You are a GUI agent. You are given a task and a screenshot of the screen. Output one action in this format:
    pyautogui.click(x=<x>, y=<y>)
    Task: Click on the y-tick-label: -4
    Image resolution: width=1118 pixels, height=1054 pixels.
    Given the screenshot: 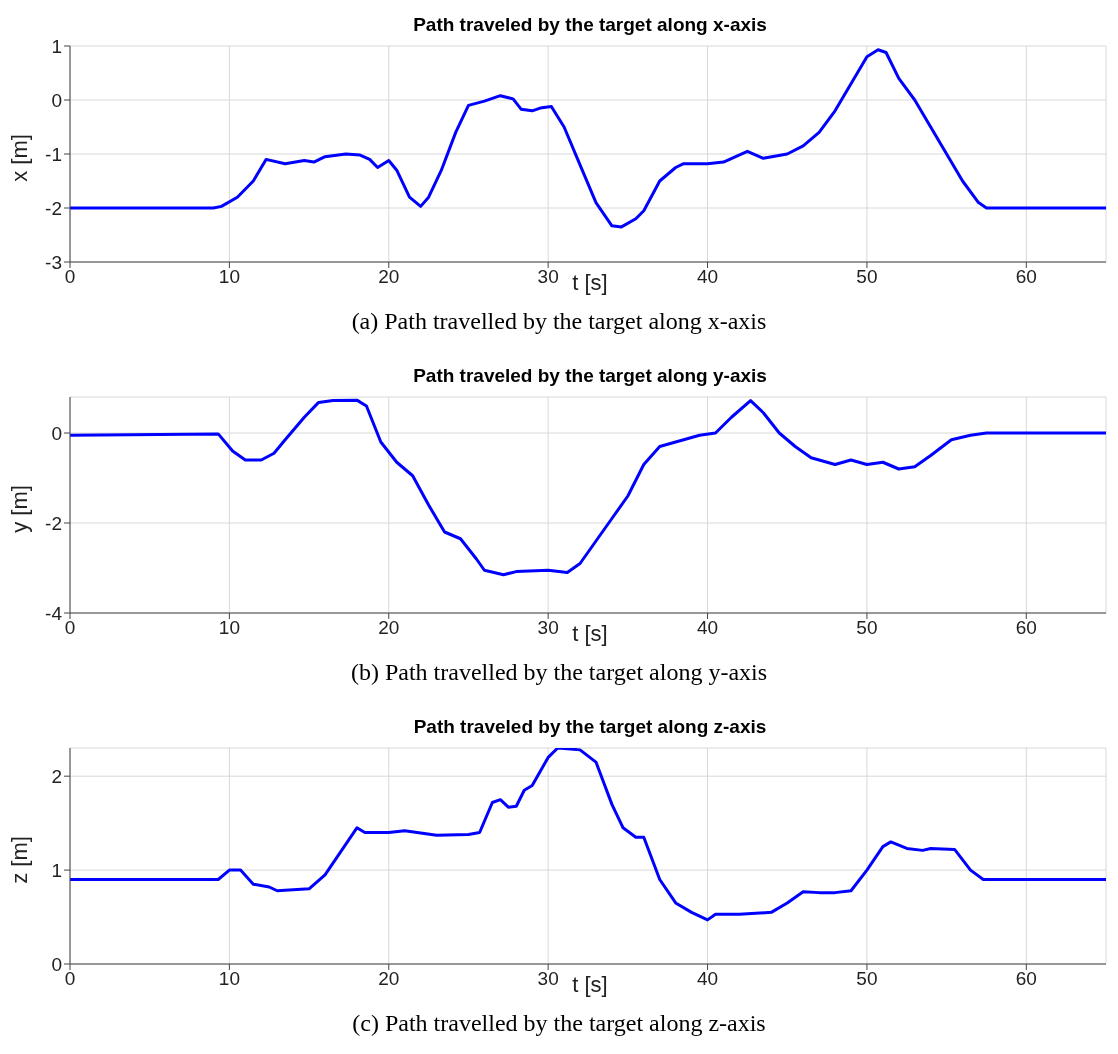 What is the action you would take?
    pyautogui.click(x=54, y=613)
    